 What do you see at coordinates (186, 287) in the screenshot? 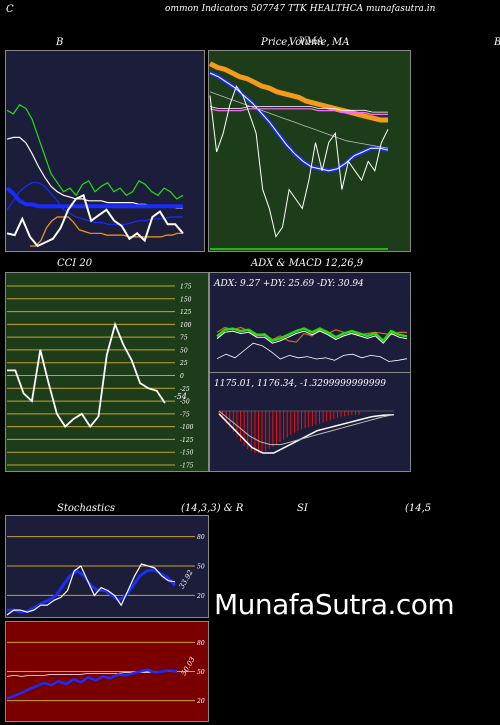
I see `cci-tick-0: 175` at bounding box center [186, 287].